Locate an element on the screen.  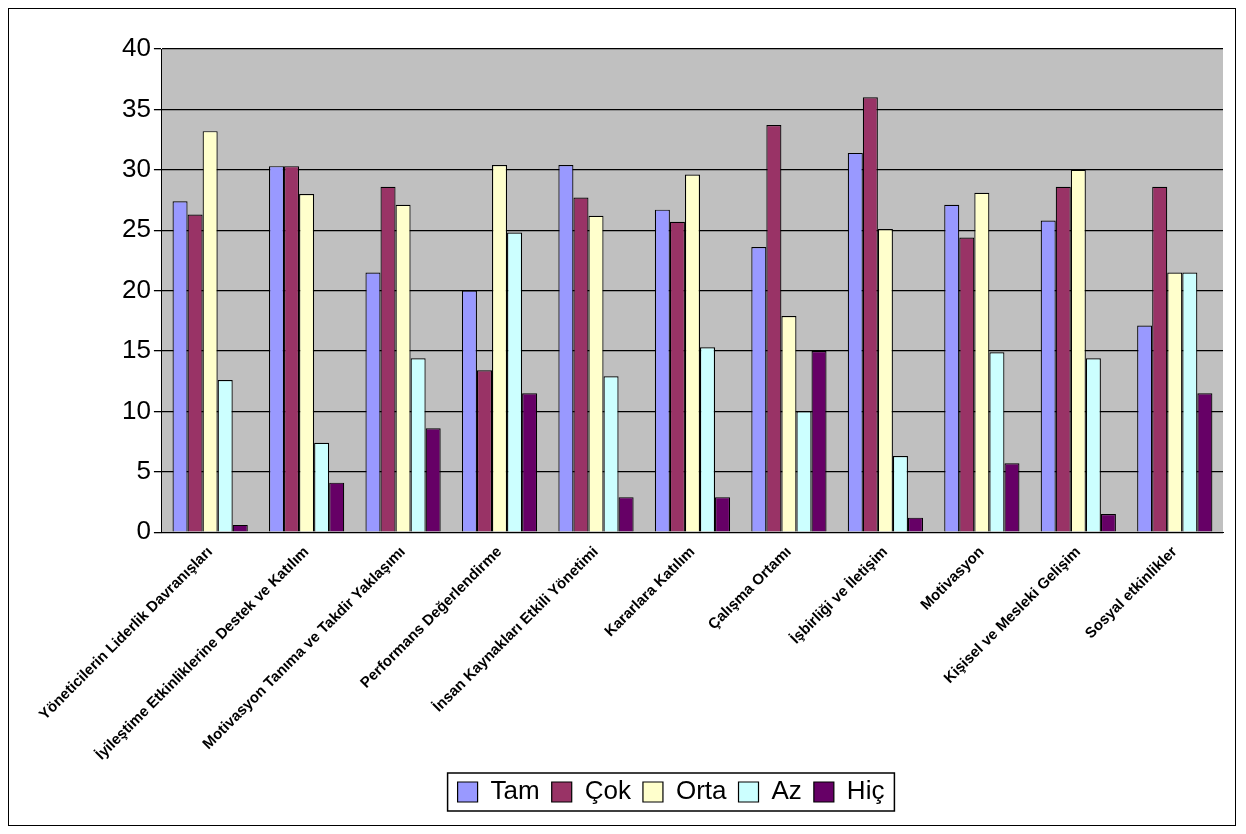
legend-label: Hiç is located at coordinates (865, 790).